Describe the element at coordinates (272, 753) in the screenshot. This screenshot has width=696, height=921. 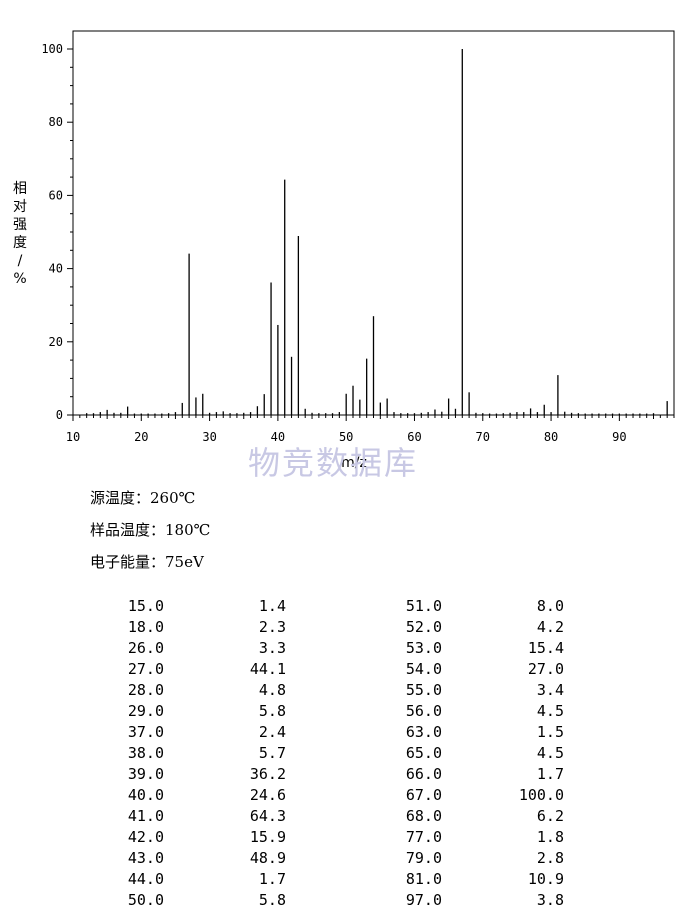
I see `peak-abundance: 5.7` at that location.